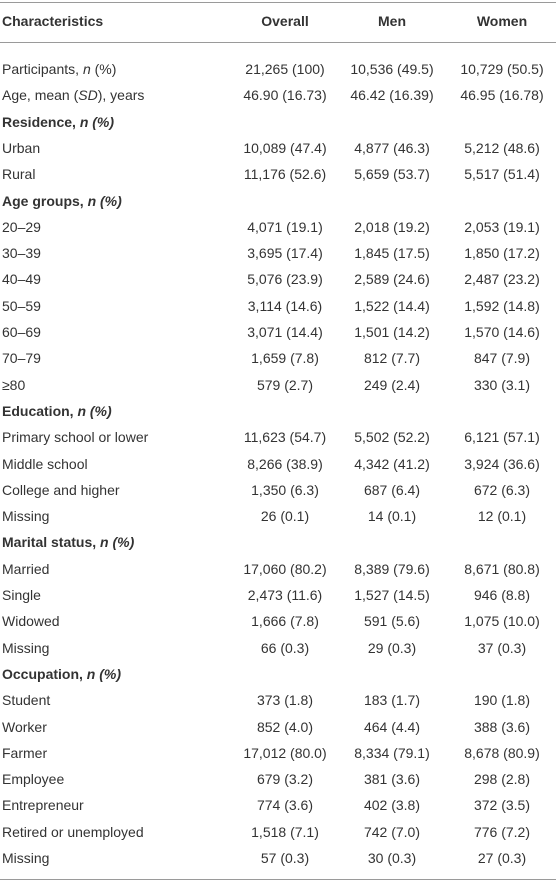  Describe the element at coordinates (73, 95) in the screenshot. I see `row-label: Age, mean (SD), years` at that location.